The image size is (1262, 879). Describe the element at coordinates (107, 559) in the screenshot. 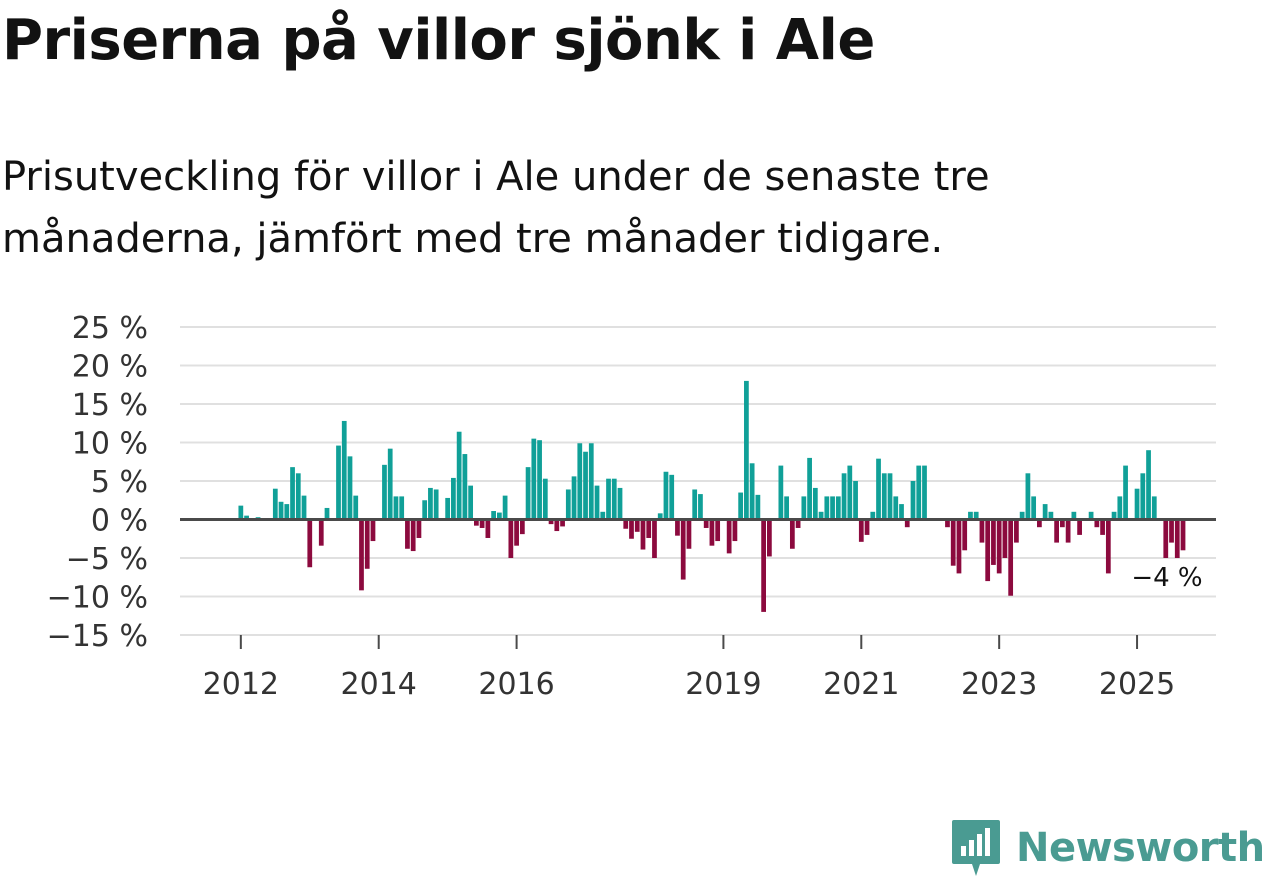

I see `y-tick-label: −5 %` at that location.